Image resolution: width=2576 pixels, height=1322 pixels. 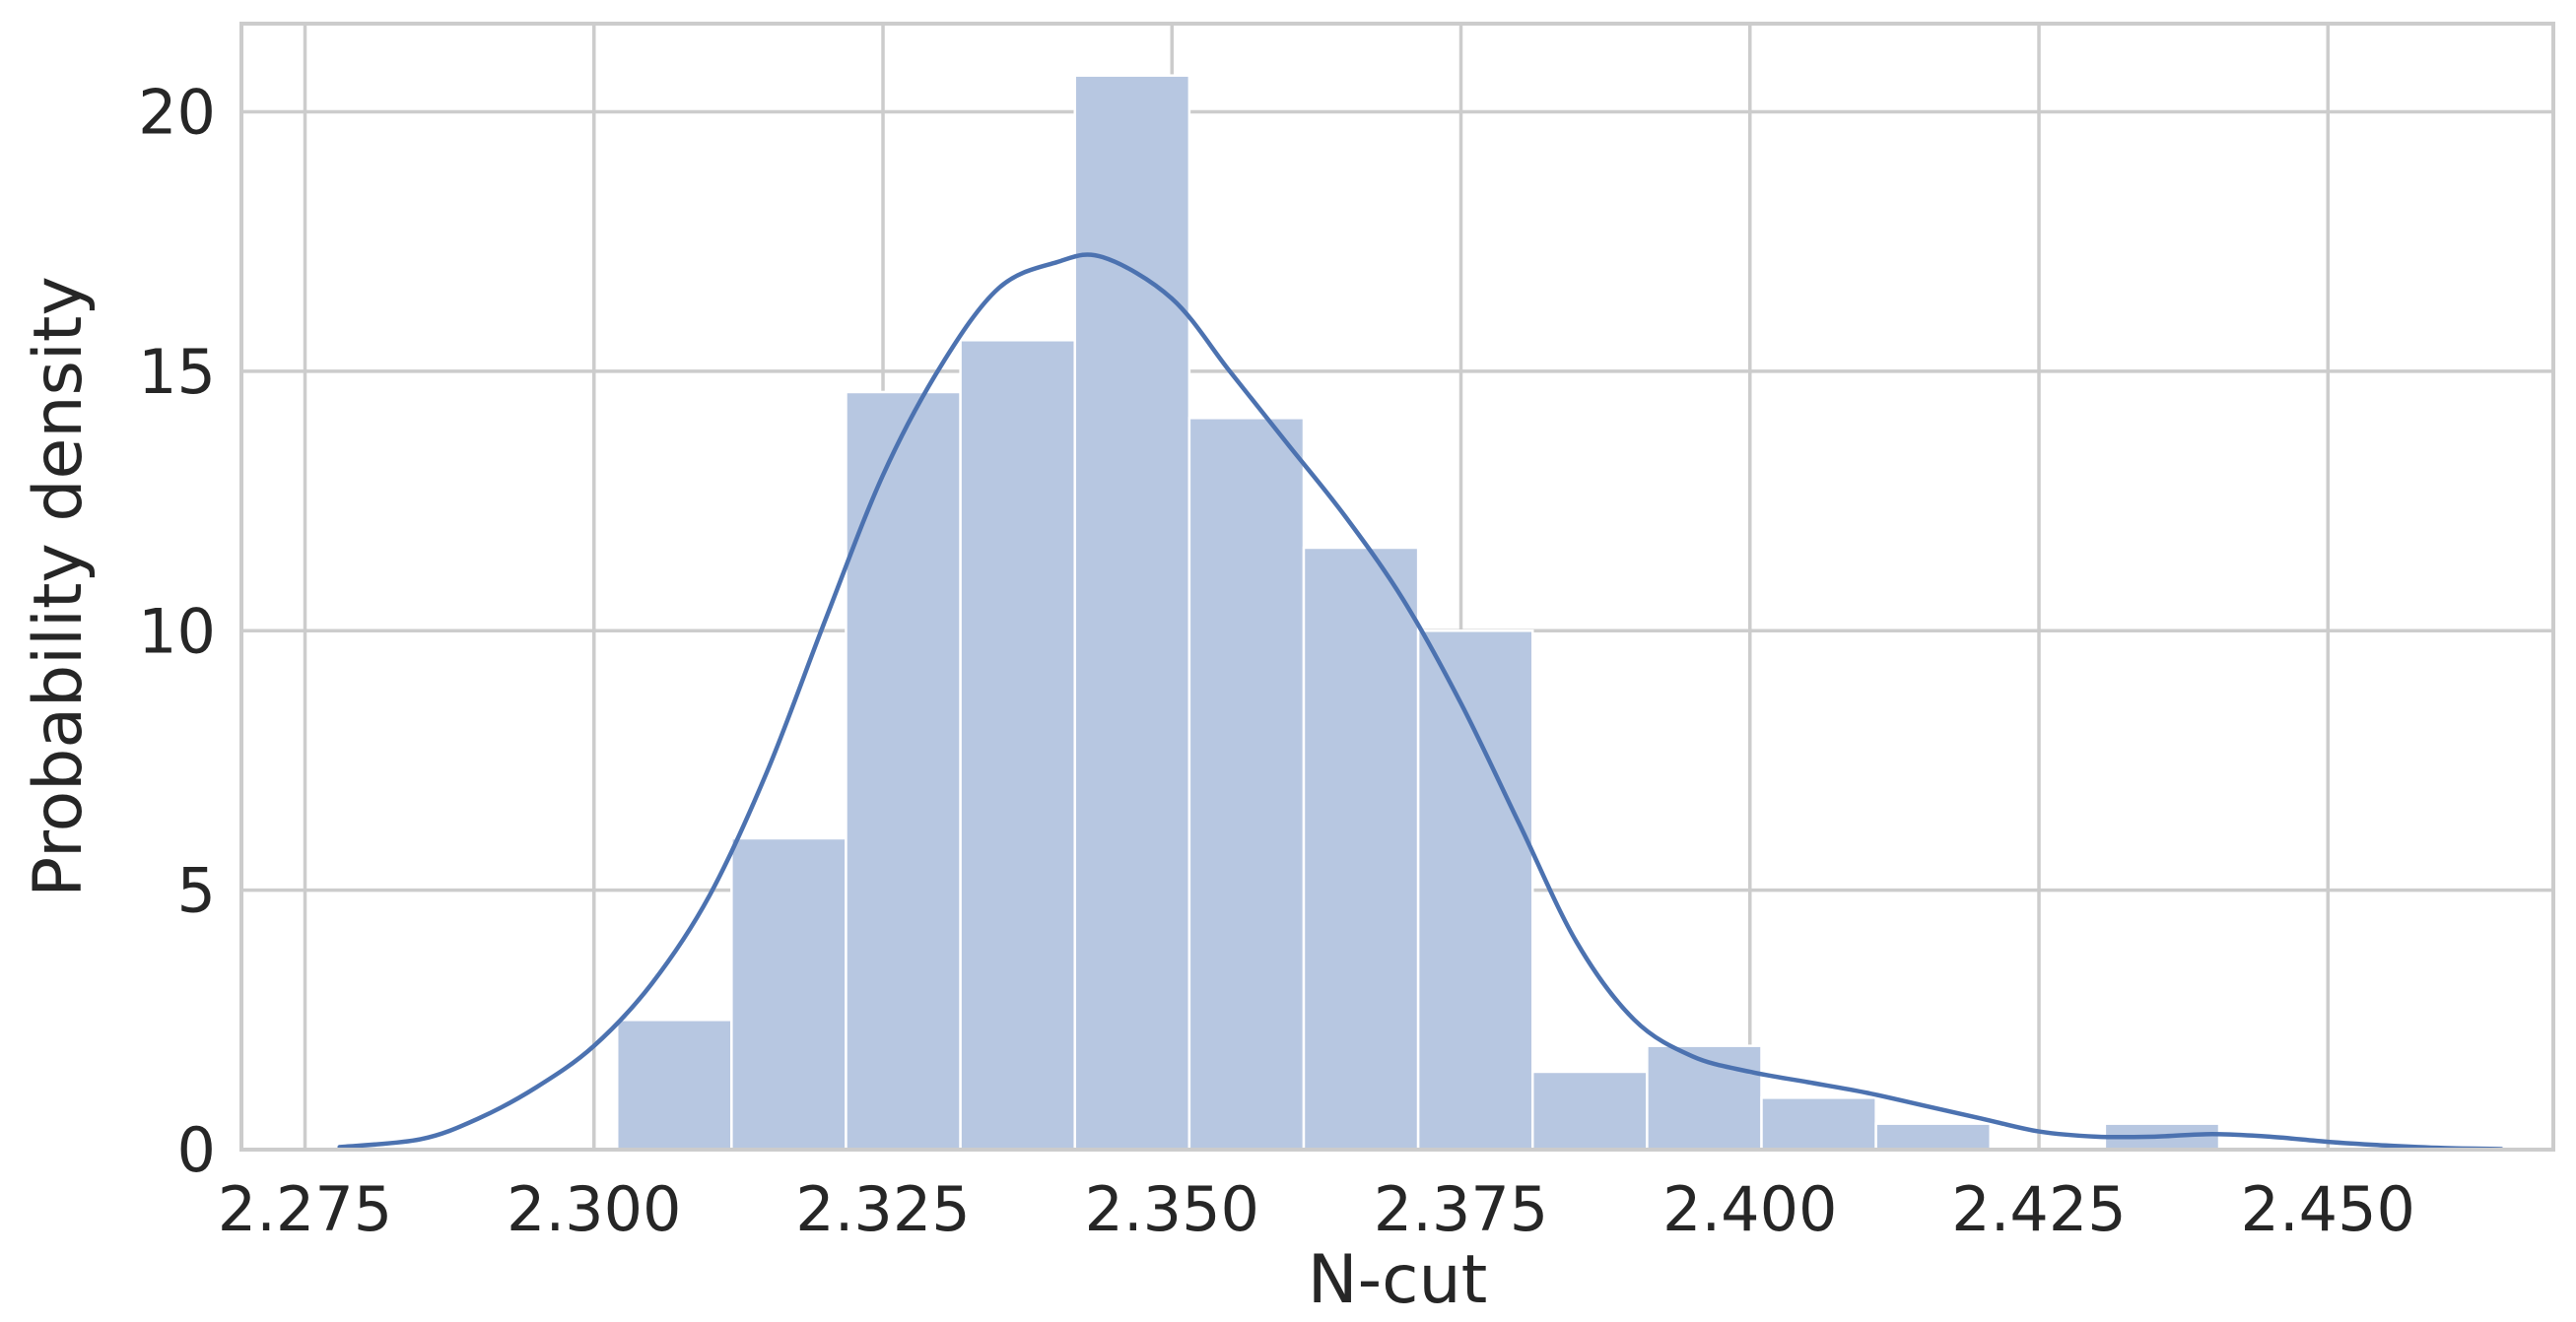 I want to click on x-tick-label: 2.275, so click(x=305, y=1209).